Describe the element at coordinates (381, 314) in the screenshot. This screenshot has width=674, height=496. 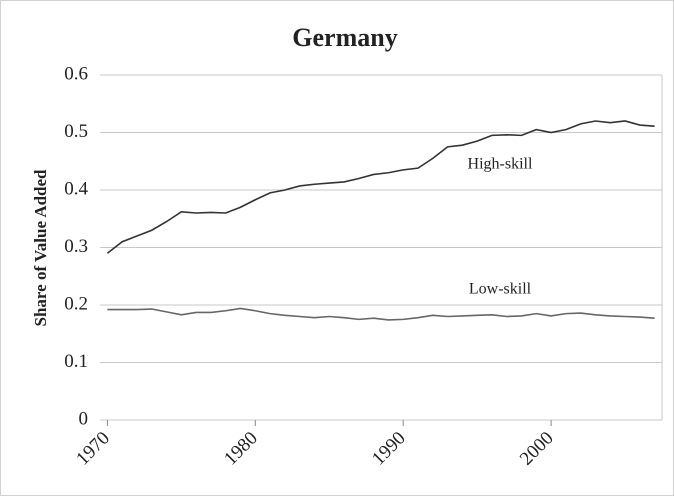
I see `line-series` at that location.